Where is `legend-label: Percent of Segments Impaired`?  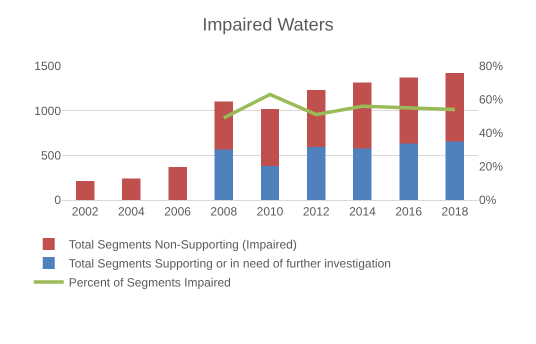
legend-label: Percent of Segments Impaired is located at coordinates (149, 283).